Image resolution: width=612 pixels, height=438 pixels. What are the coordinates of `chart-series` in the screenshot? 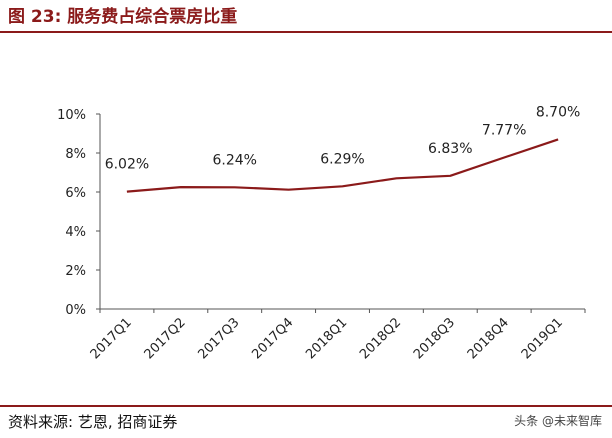 It's located at (342, 165).